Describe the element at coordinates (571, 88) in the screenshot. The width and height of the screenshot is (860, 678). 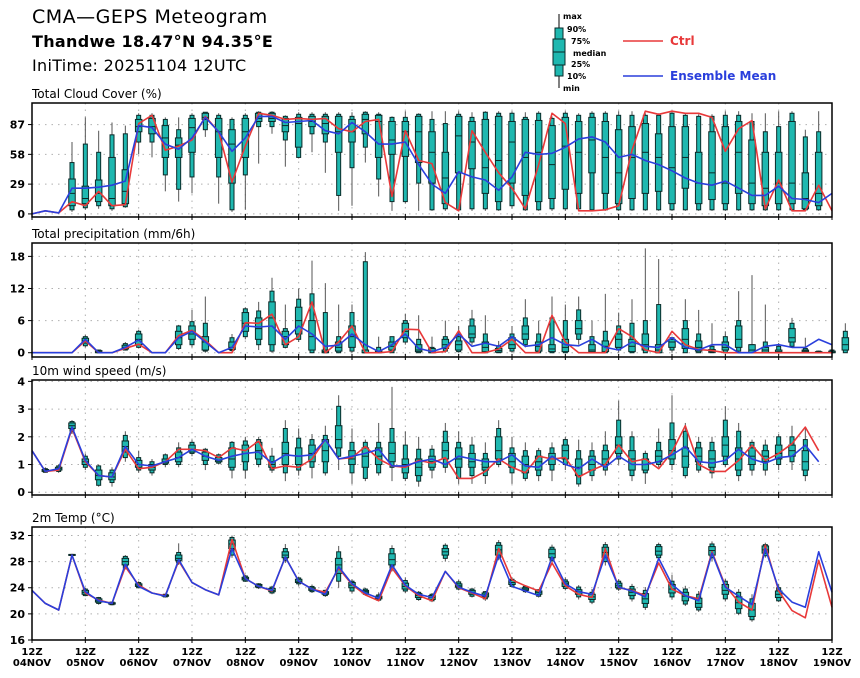
I see `legend-label-min: min` at that location.